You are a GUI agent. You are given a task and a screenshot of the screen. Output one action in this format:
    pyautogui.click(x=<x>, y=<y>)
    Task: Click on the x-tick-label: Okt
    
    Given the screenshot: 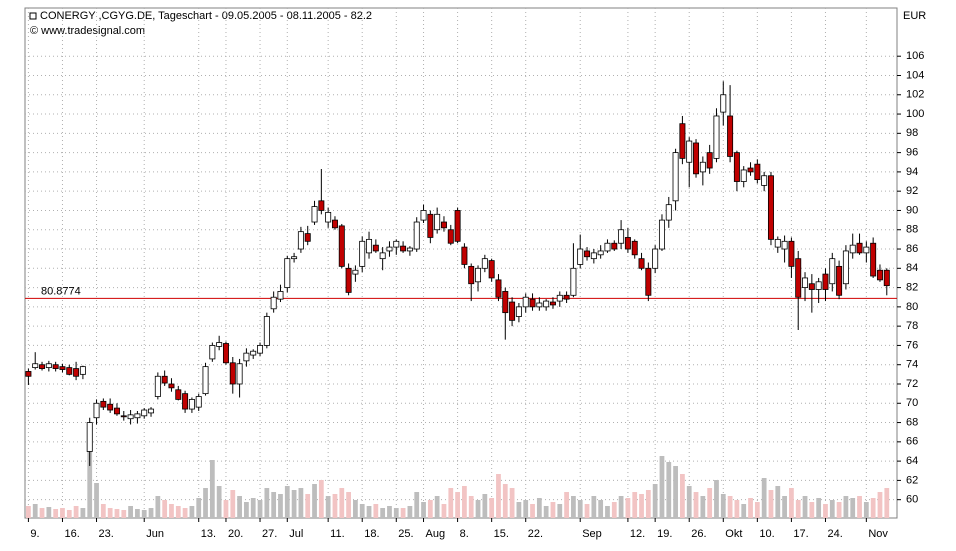 What is the action you would take?
    pyautogui.click(x=733, y=534)
    